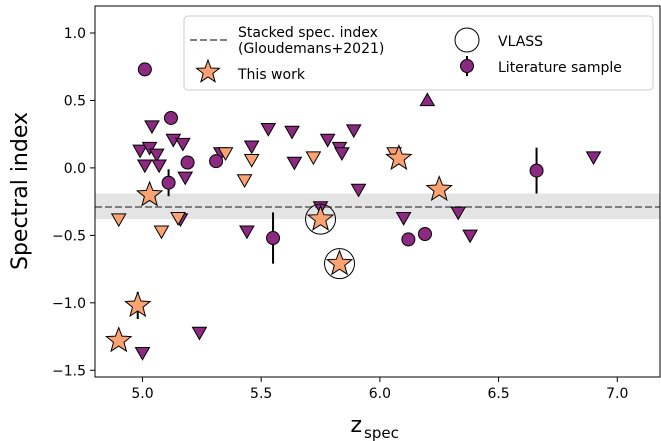  Describe the element at coordinates (380, 394) in the screenshot. I see `x-tick-label: 6.0` at that location.